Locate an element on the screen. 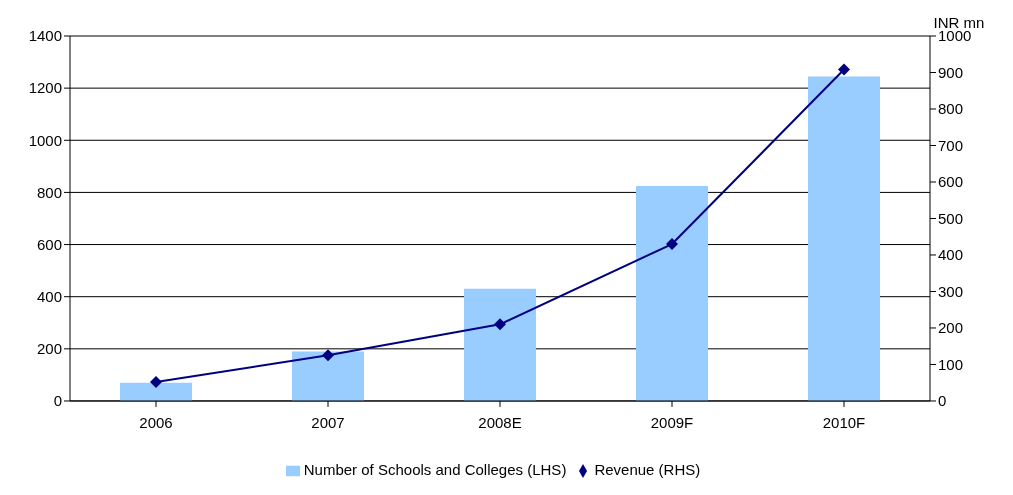 The height and width of the screenshot is (495, 1013). y2-tick-label: 400 is located at coordinates (951, 255).